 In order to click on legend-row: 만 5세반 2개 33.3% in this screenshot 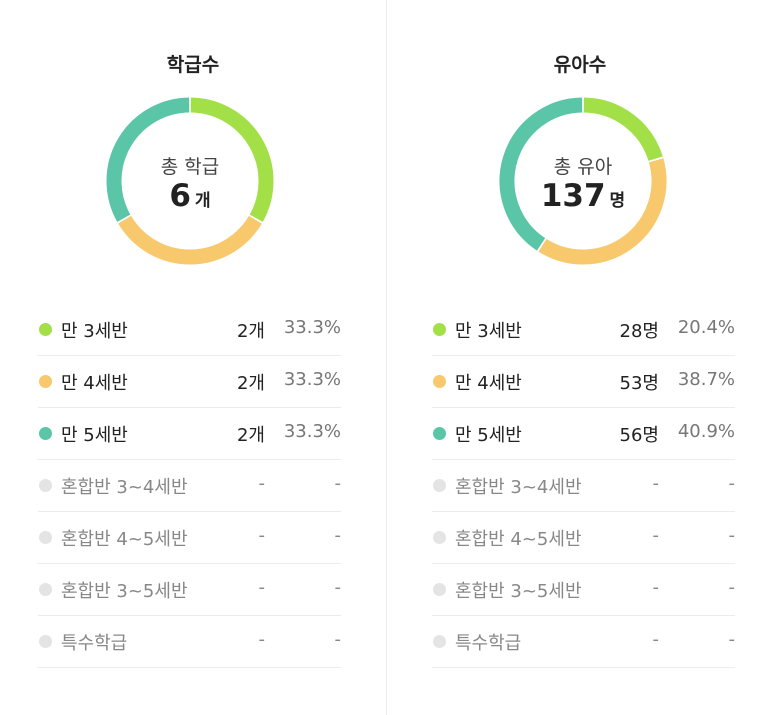, I will do `click(189, 434)`.